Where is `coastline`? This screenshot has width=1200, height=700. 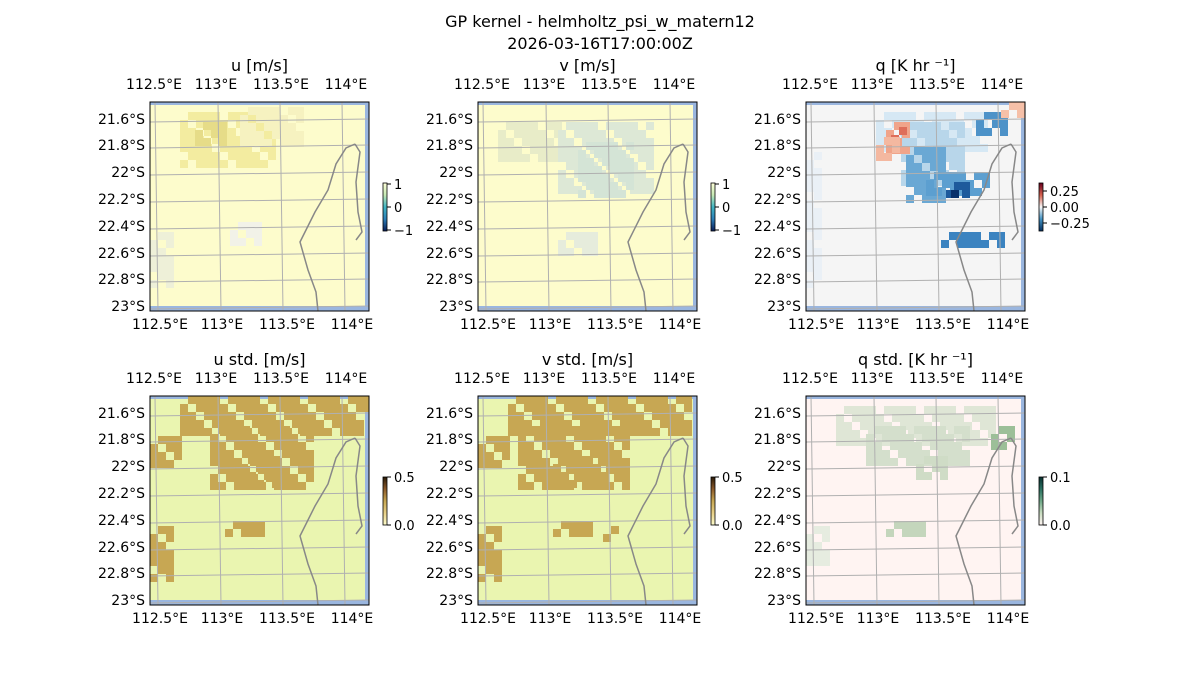
coastline is located at coordinates (327, 521).